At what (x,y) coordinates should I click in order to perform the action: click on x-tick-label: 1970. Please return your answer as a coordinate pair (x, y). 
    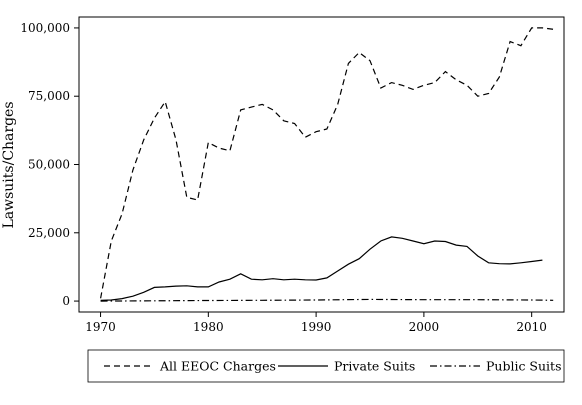
    Looking at the image, I should click on (100, 327).